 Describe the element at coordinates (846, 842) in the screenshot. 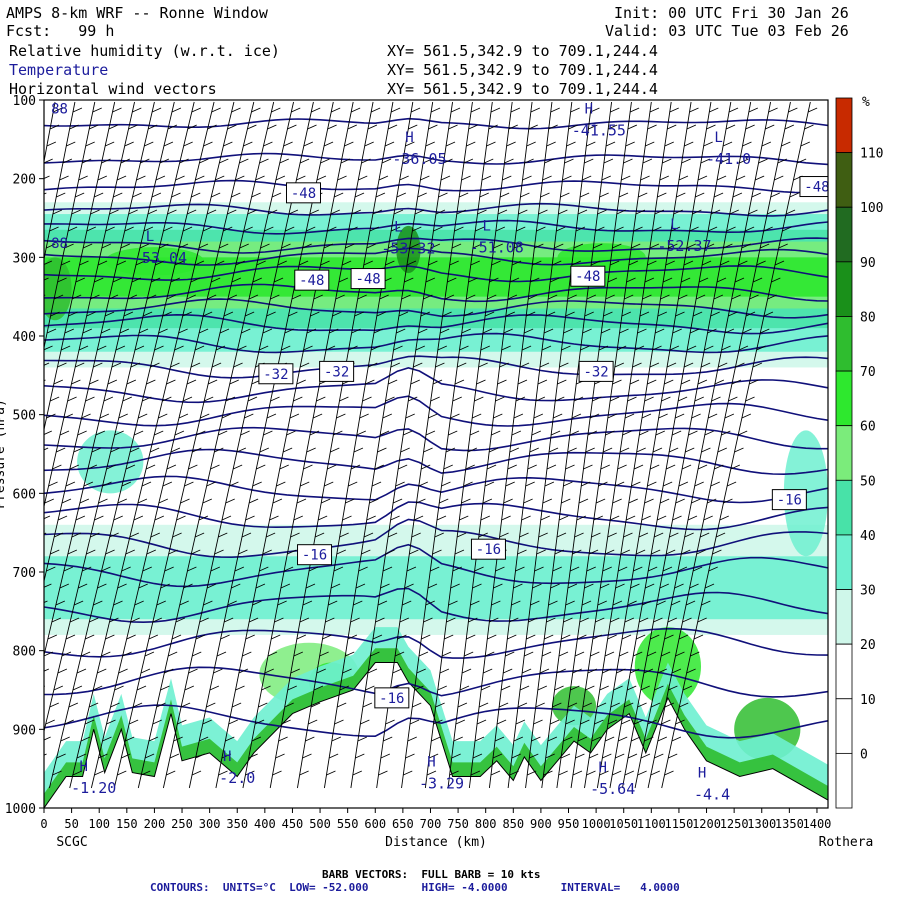

I see `right-endpoint-label: Rothera` at that location.